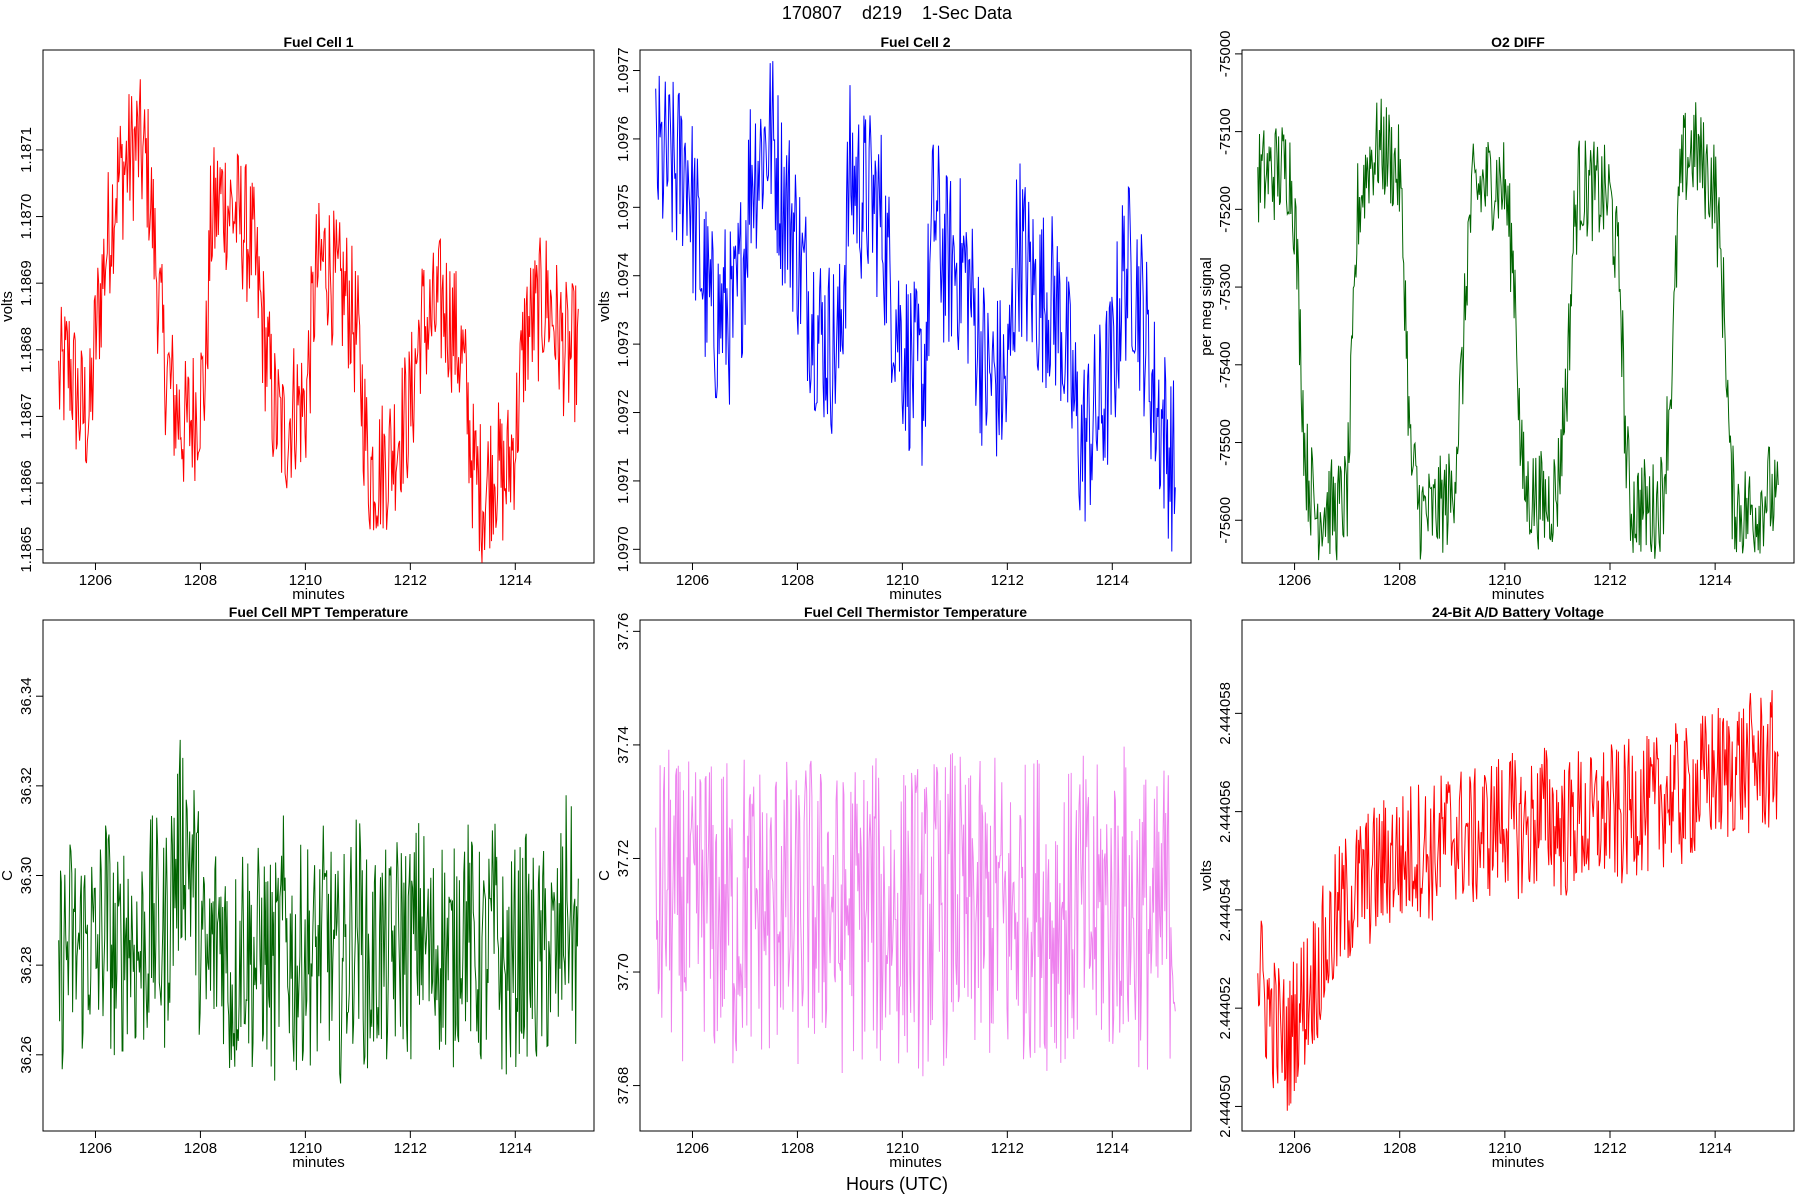 The height and width of the screenshot is (1200, 1800). Describe the element at coordinates (26, 483) in the screenshot. I see `panel-fuel-cell-1-ytick-label: 1.1866` at that location.